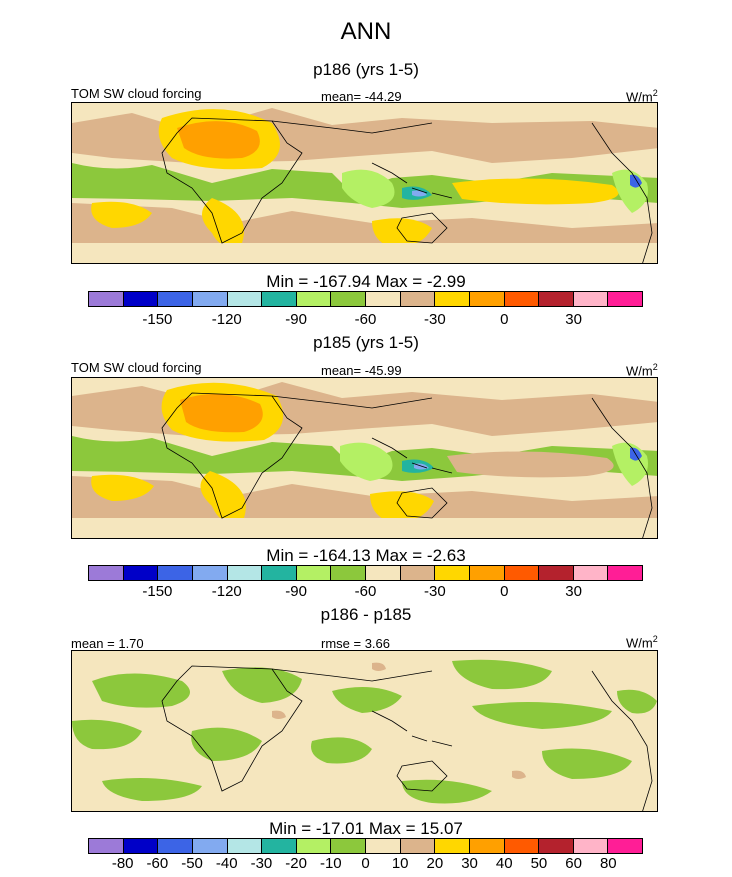 This screenshot has height=877, width=732. I want to click on panel1-colorbar-ticks: -150 -120 -90 -60 -30 0 30, so click(365, 321).